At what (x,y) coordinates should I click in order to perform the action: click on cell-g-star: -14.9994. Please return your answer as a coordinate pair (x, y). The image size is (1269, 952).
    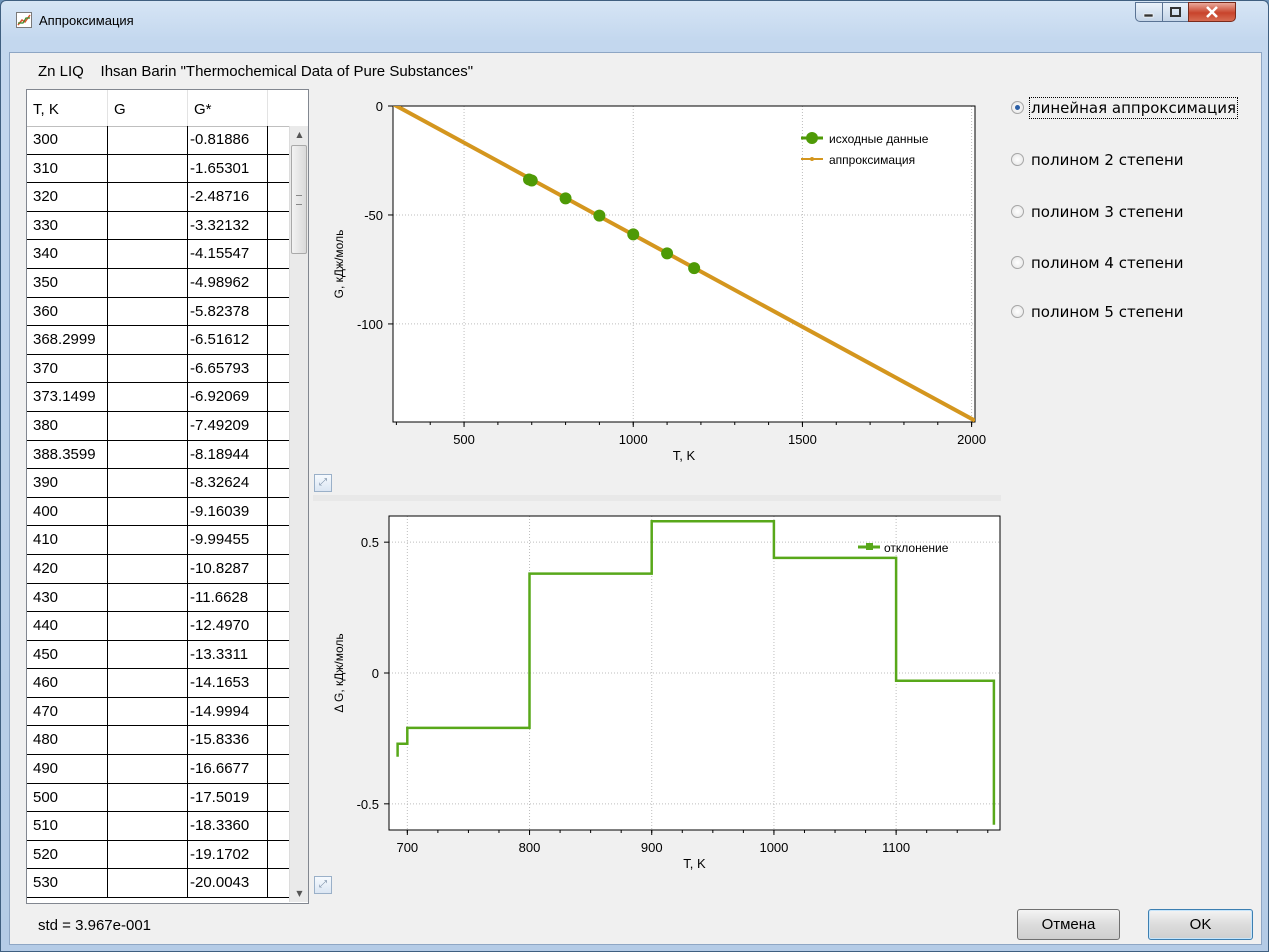
    Looking at the image, I should click on (228, 711).